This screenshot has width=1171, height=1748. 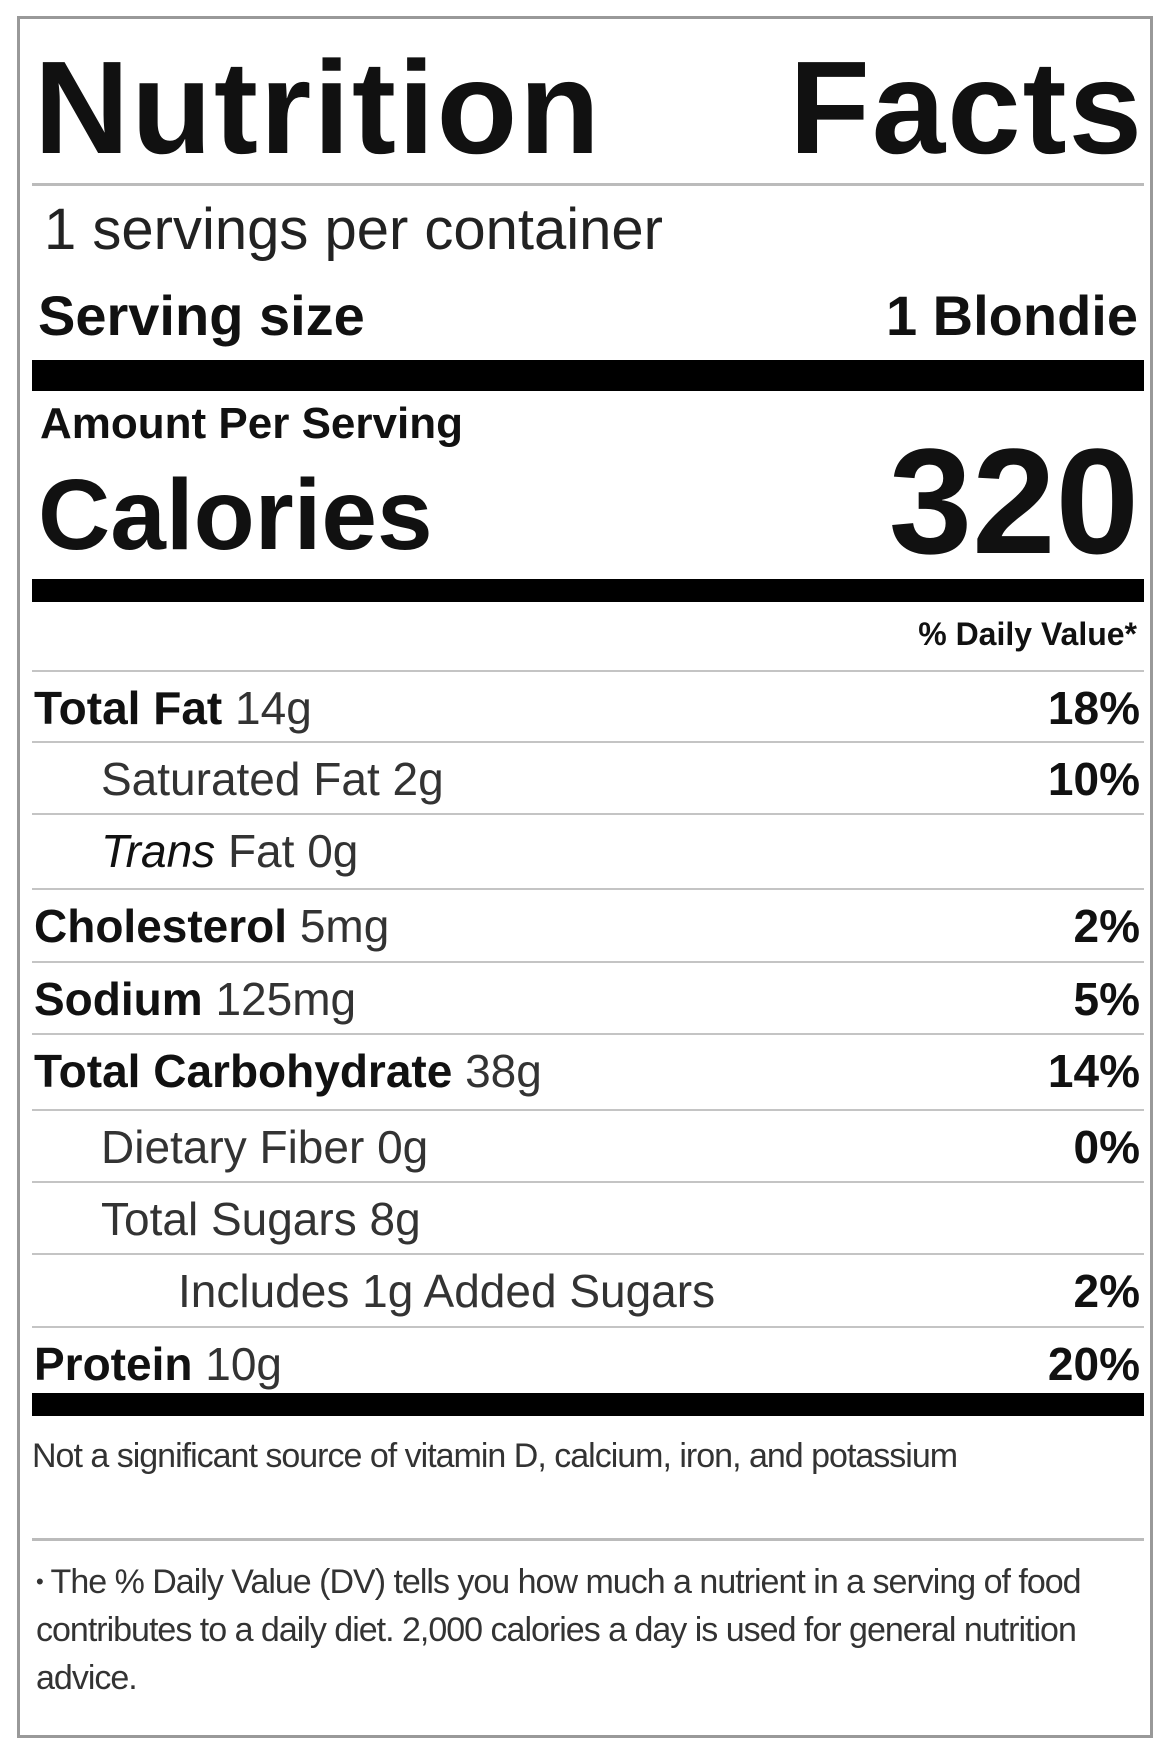 What do you see at coordinates (251, 423) in the screenshot?
I see `amount-per-serving: Amount Per Serving` at bounding box center [251, 423].